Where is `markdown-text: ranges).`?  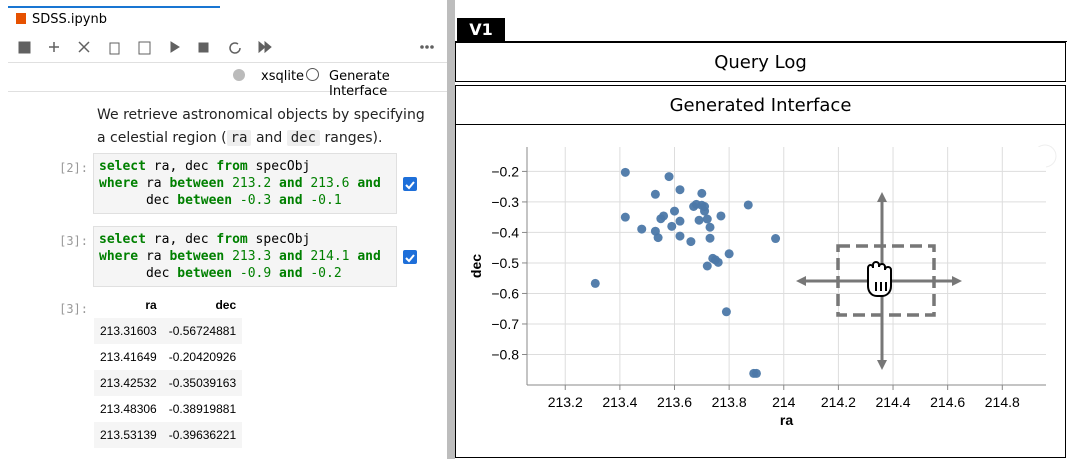 markdown-text: ranges). is located at coordinates (353, 138).